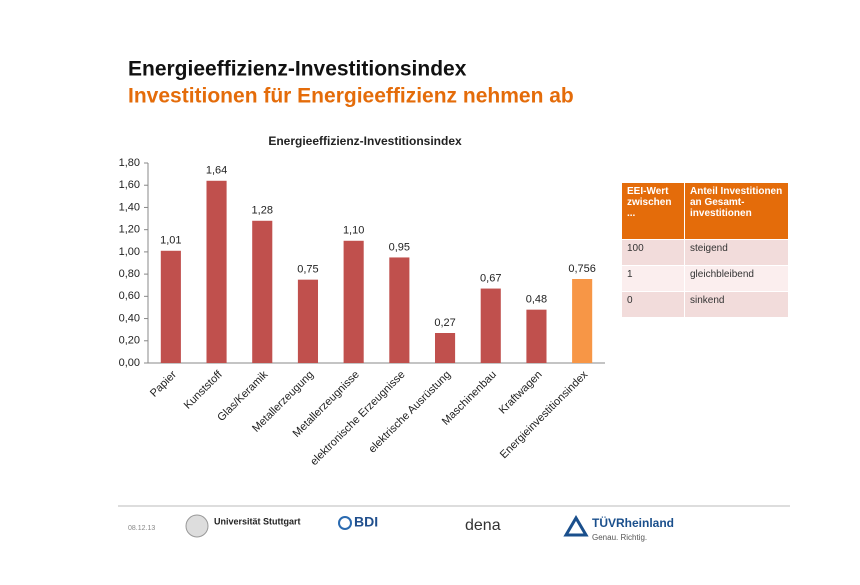 This screenshot has height=585, width=860. Describe the element at coordinates (357, 418) in the screenshot. I see `x-tick-label: elektronische Erzeugnisse` at that location.